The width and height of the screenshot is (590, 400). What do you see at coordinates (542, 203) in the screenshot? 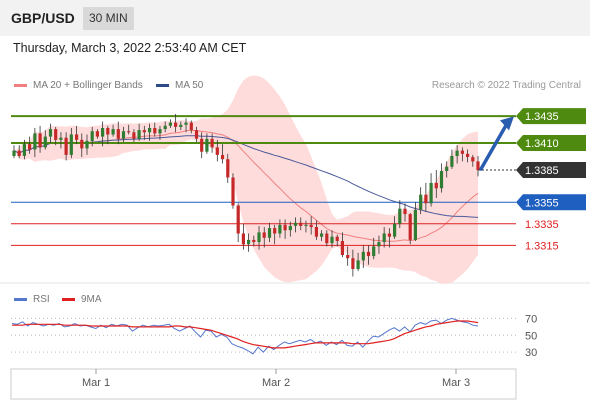
I see `level-label-support: 1.3355` at bounding box center [542, 203].